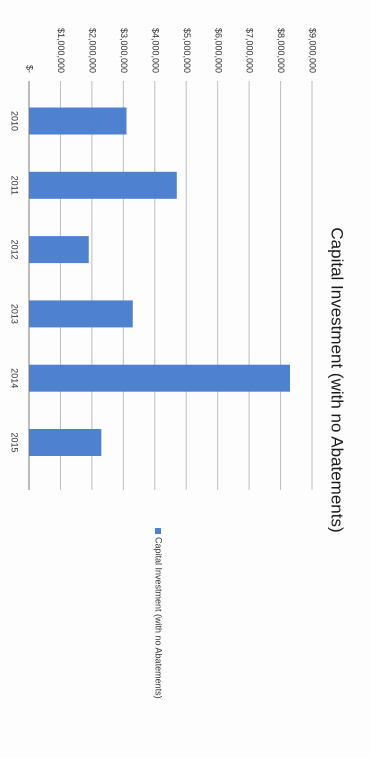 This screenshot has height=758, width=370. Describe the element at coordinates (218, 50) in the screenshot. I see `value-tick-label: $6,000,000` at that location.